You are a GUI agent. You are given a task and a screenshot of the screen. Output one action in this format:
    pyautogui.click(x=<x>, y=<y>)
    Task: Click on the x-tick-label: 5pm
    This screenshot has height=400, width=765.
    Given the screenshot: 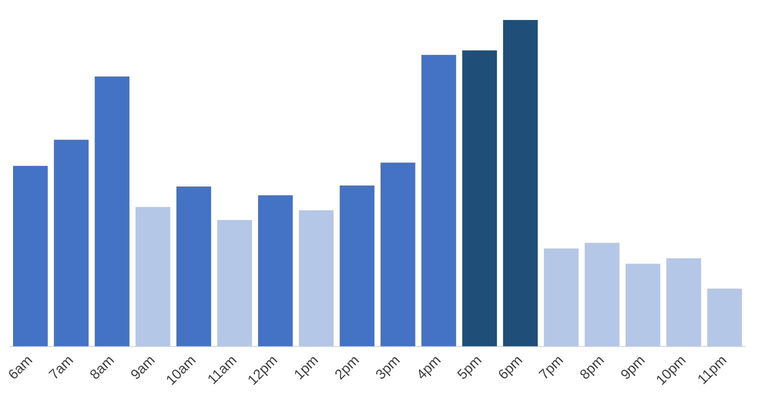 What is the action you would take?
    pyautogui.click(x=469, y=367)
    